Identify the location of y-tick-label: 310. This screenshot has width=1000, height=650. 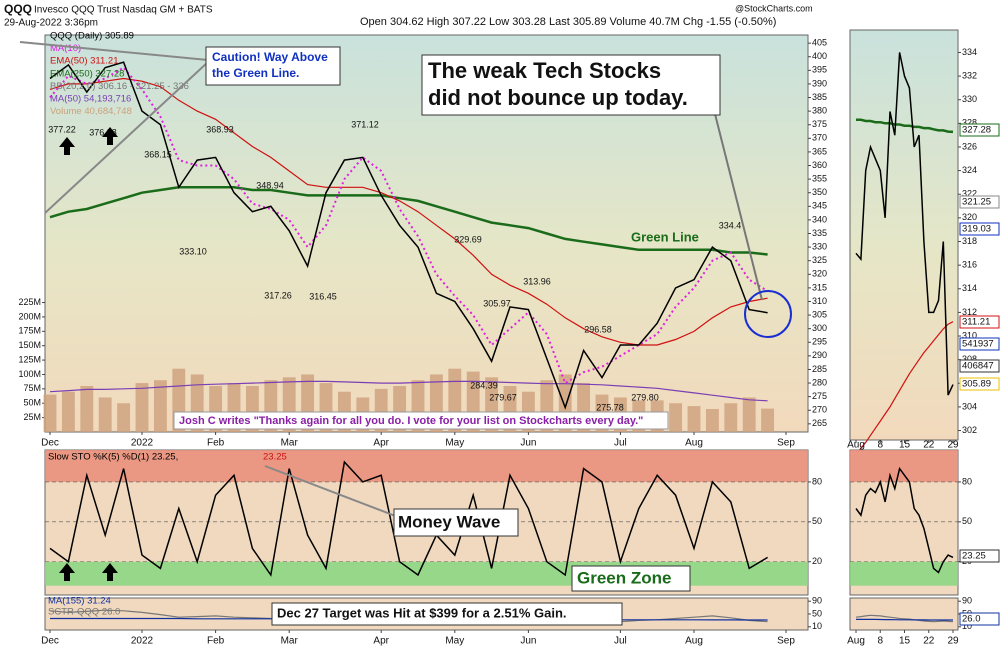
(819, 301).